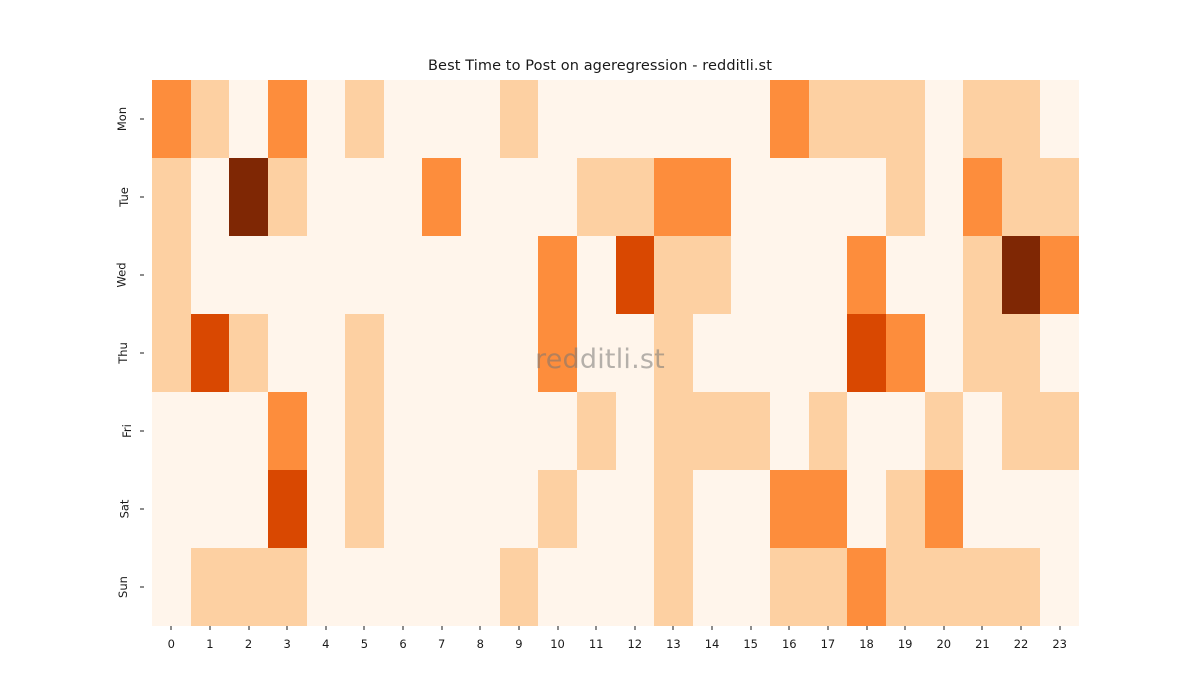  I want to click on y-tick-label-tue: Tue, so click(124, 197).